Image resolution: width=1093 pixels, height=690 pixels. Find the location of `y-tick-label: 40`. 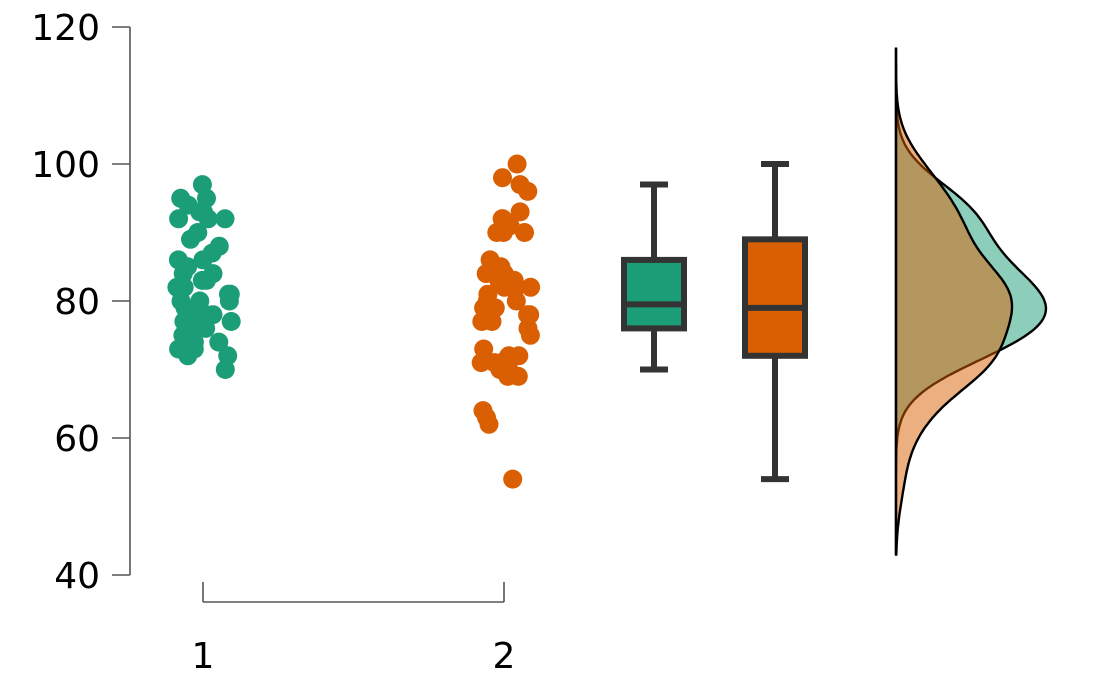

y-tick-label: 40 is located at coordinates (77, 576).